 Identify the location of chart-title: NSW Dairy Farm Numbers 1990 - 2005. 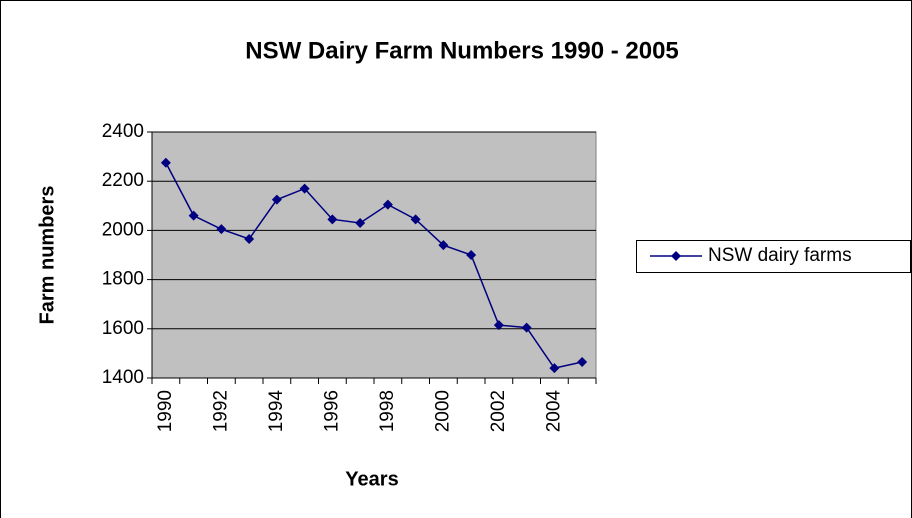
(462, 50).